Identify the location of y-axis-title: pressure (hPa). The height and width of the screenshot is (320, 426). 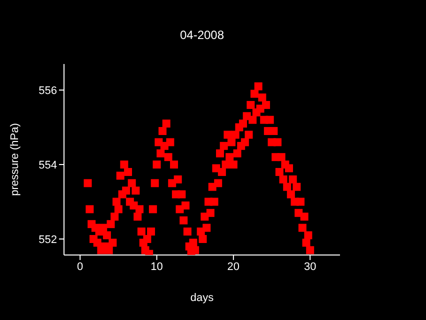
(14, 159).